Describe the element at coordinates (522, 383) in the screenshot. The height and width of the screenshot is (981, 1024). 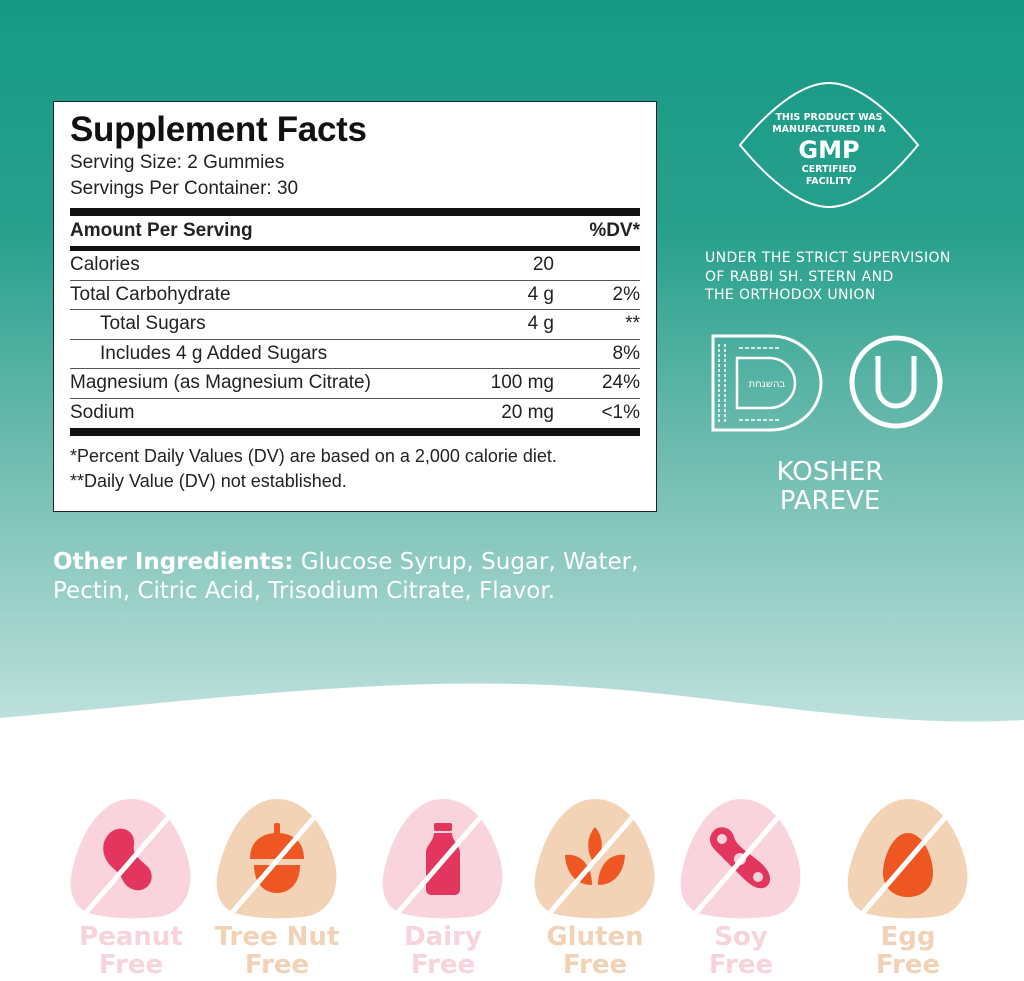
I see `nutrient-amount: 100 mg` at that location.